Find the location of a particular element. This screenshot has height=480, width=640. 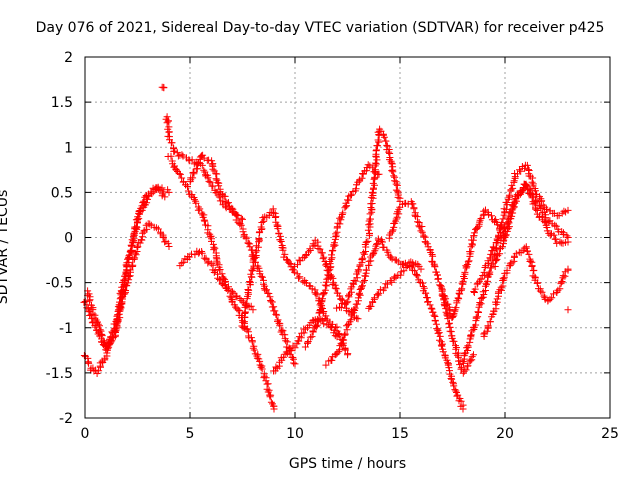

y-tick-label: -1.5 is located at coordinates (59, 374).